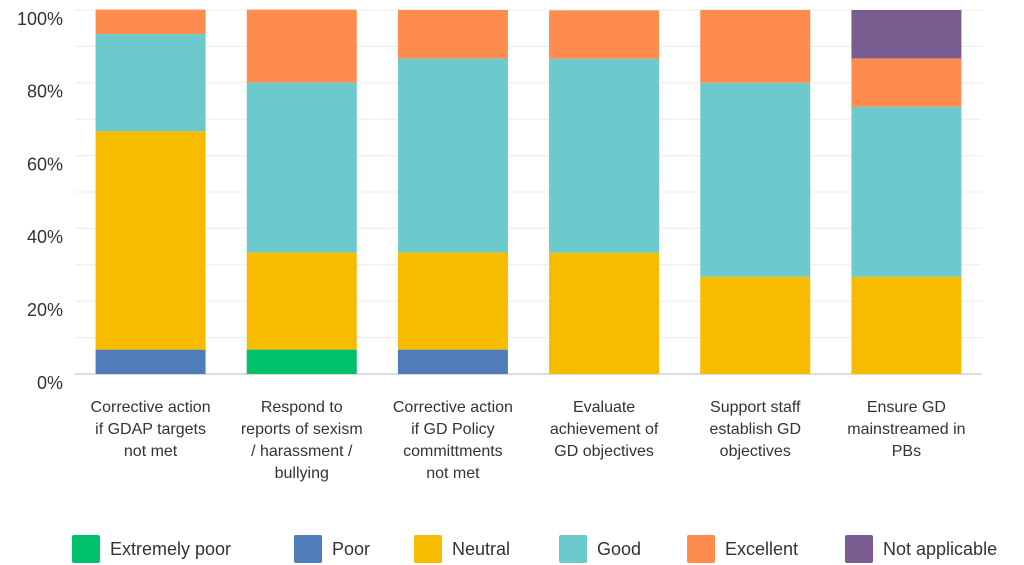  Describe the element at coordinates (45, 310) in the screenshot. I see `y-tick-label: 20%` at that location.